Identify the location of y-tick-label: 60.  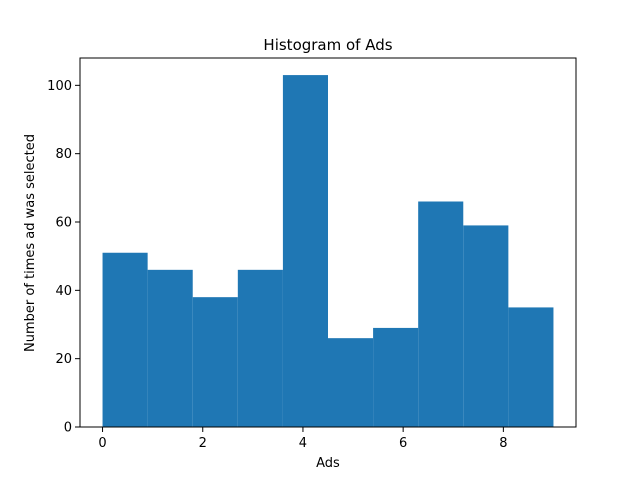
(63, 223).